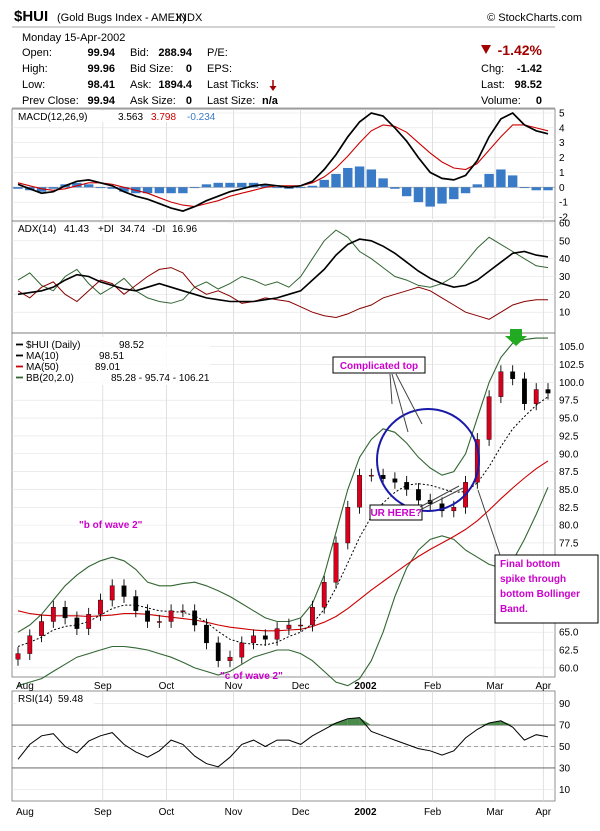  What do you see at coordinates (273, 85) in the screenshot?
I see `last-tick-down-arrow-icon` at bounding box center [273, 85].